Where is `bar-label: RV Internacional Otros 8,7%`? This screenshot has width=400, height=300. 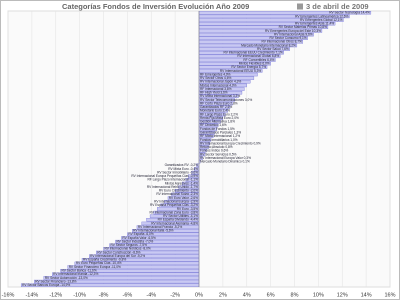
bar-label: RV Internacional Otros 8,7% is located at coordinates (282, 42).